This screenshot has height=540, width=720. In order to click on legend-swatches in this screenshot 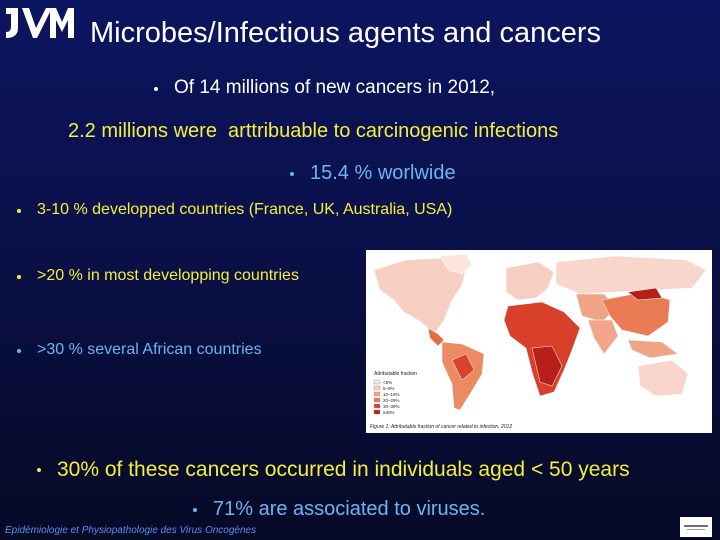, I will do `click(377, 397)`.